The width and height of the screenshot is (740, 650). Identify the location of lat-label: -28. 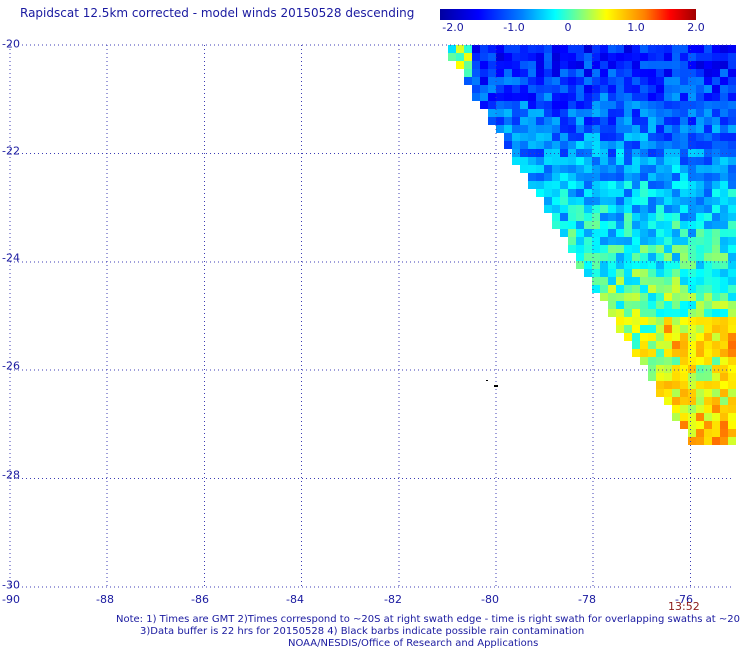
(11, 475).